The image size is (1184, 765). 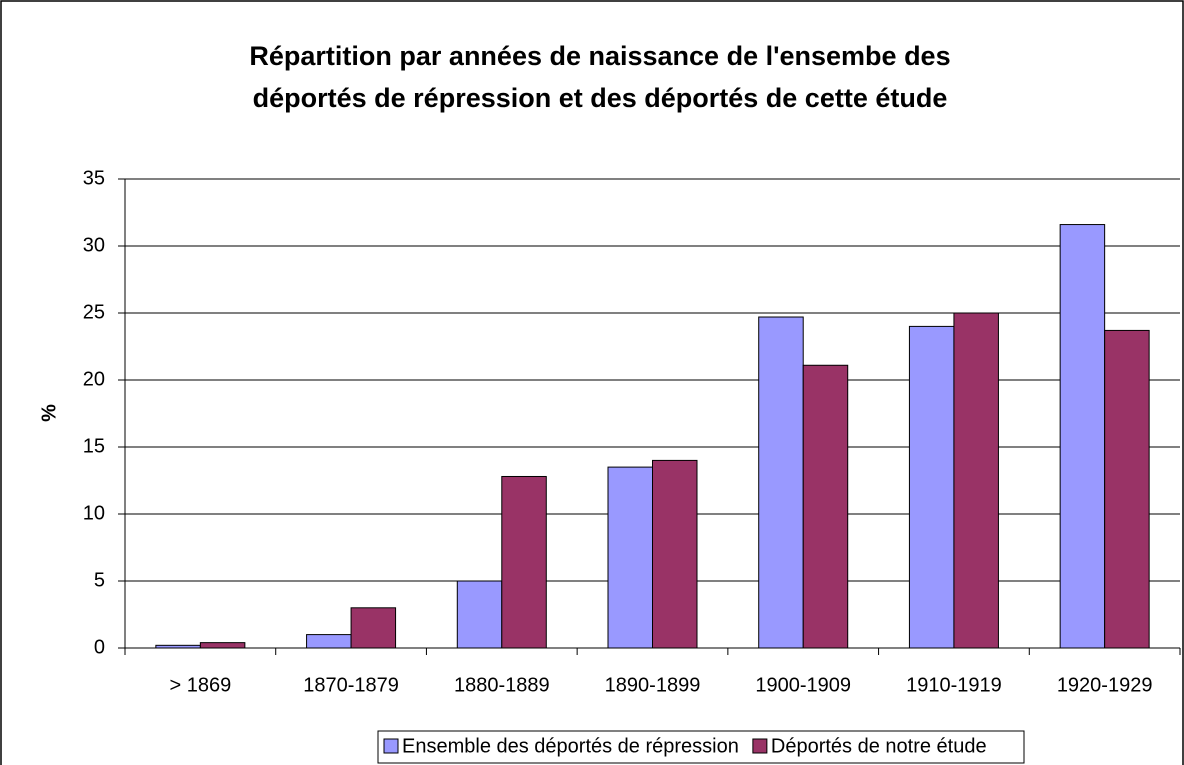 I want to click on y-axis-label: %, so click(x=49, y=413).